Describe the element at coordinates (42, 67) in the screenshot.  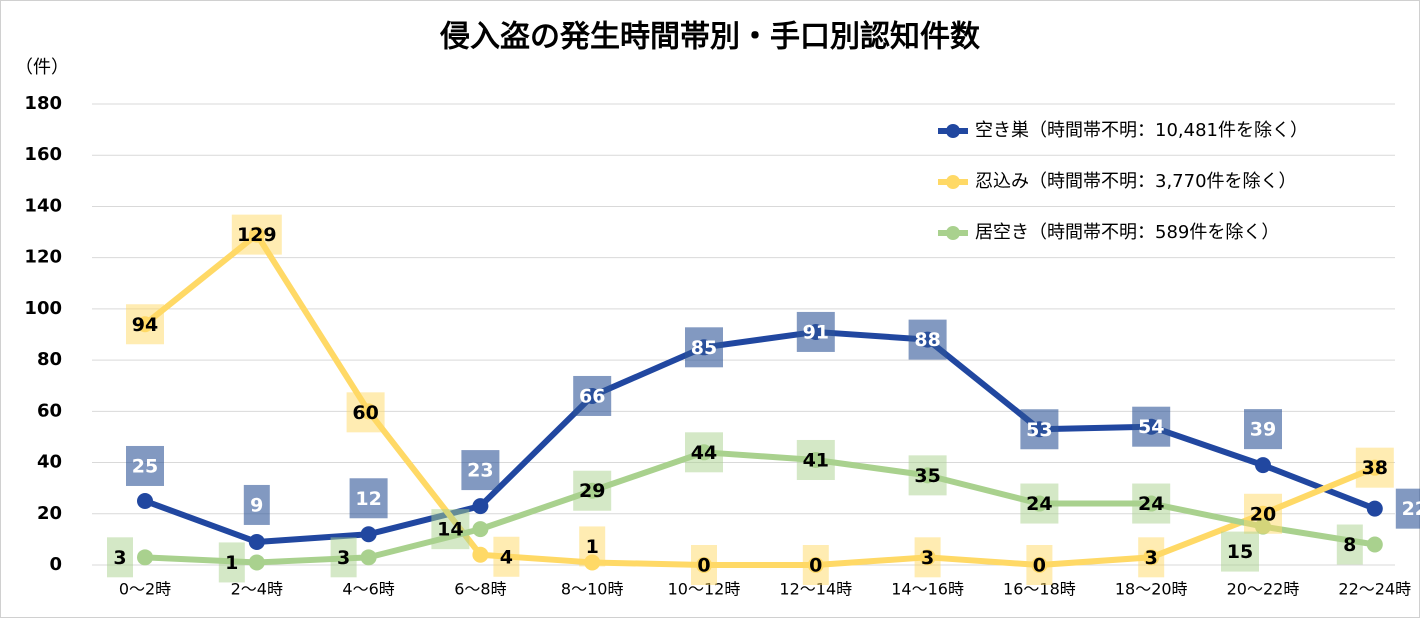
I see `y-unit: （件）` at that location.